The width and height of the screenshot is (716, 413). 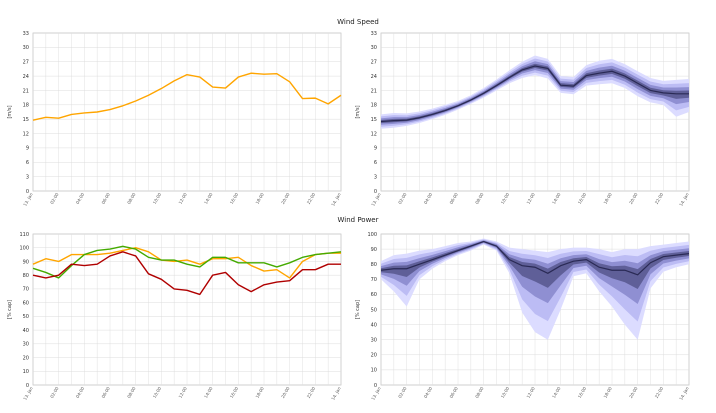 I want to click on series-line-red, so click(x=186, y=273).